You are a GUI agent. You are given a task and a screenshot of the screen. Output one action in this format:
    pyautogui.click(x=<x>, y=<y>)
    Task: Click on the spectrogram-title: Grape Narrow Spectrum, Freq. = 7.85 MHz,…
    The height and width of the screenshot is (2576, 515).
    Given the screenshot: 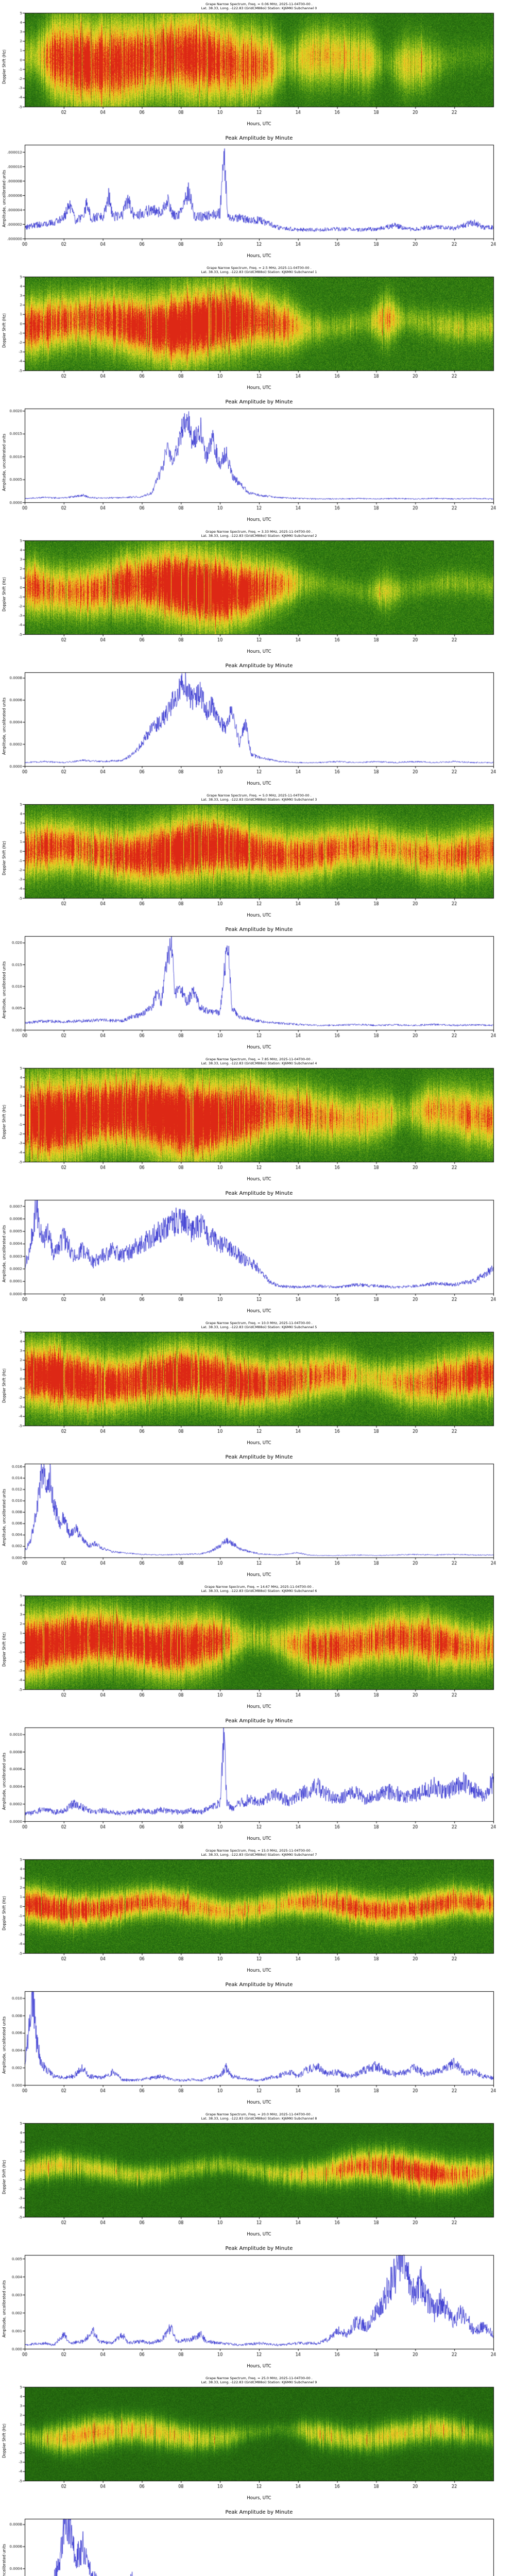 What is the action you would take?
    pyautogui.click(x=259, y=1059)
    